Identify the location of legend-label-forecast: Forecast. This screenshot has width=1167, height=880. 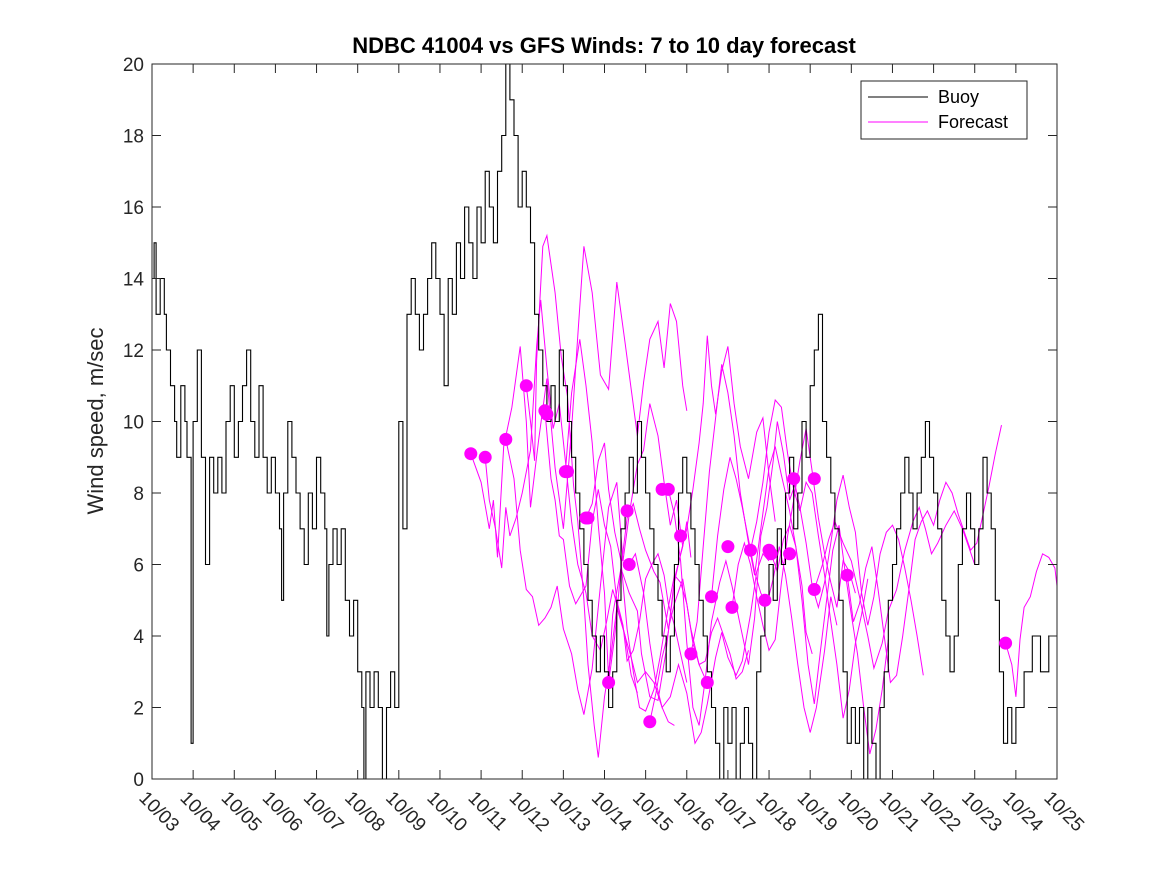
(973, 122).